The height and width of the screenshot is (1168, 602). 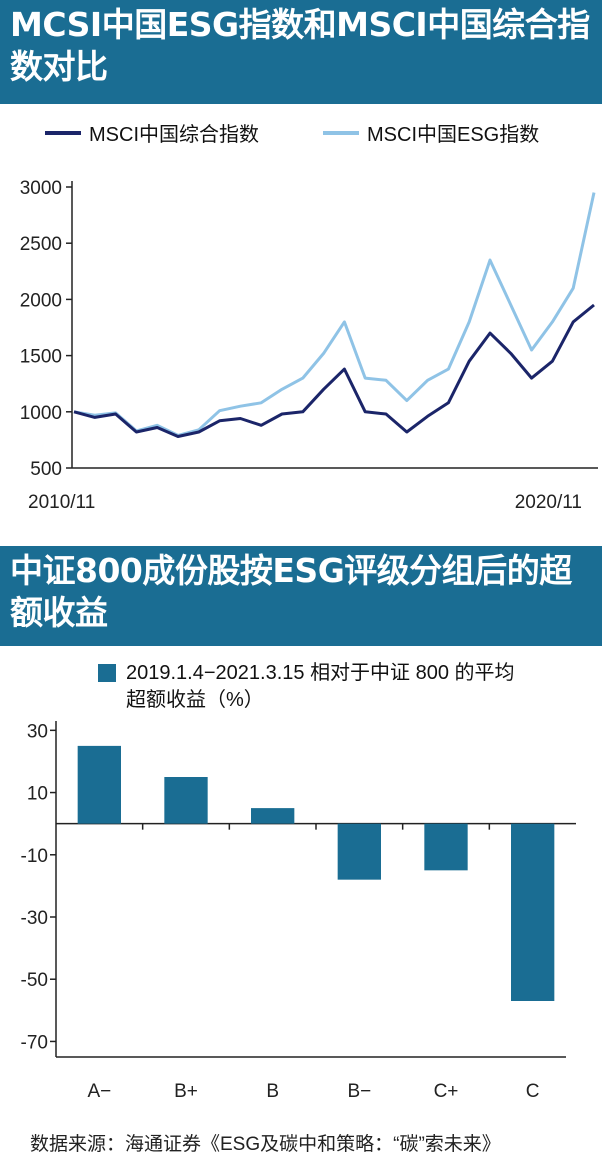 I want to click on line-chart-title: MCSI中国ESG指数和MSCI中国综合指数对比, so click(x=301, y=52).